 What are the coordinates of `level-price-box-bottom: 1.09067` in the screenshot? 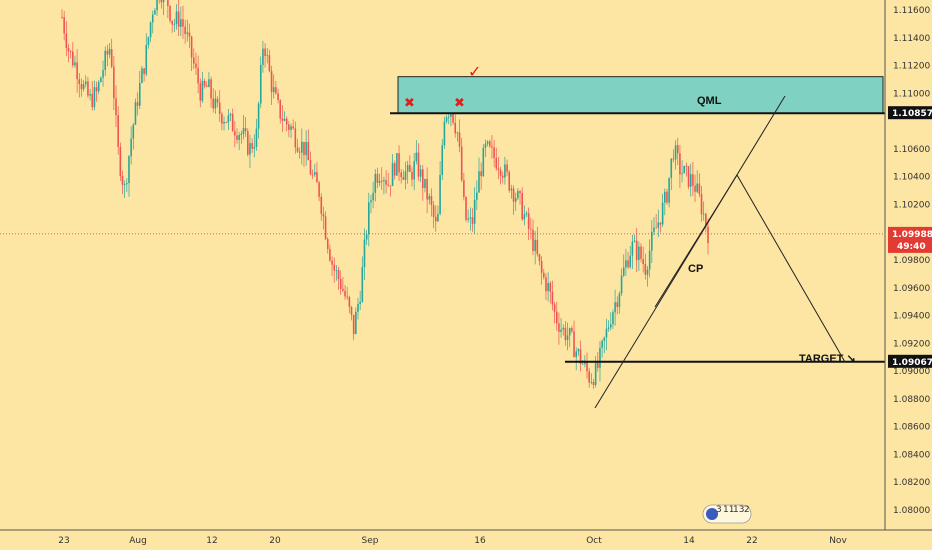 It's located at (910, 361).